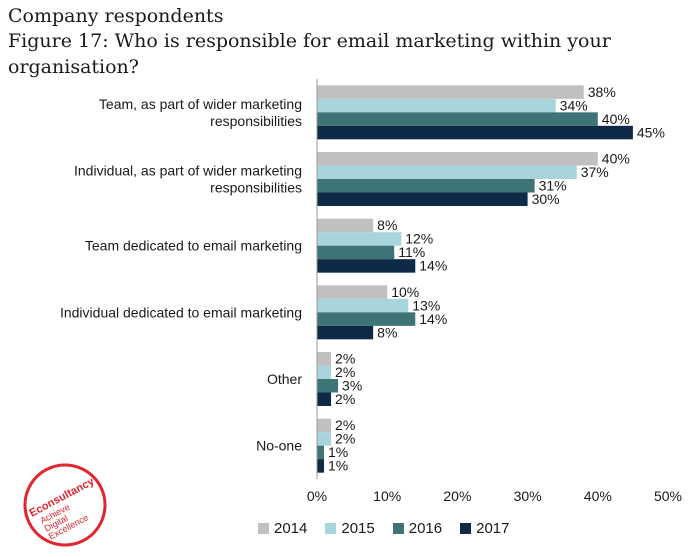 This screenshot has height=557, width=700. Describe the element at coordinates (338, 466) in the screenshot. I see `data-label-2017-5: 1%` at that location.